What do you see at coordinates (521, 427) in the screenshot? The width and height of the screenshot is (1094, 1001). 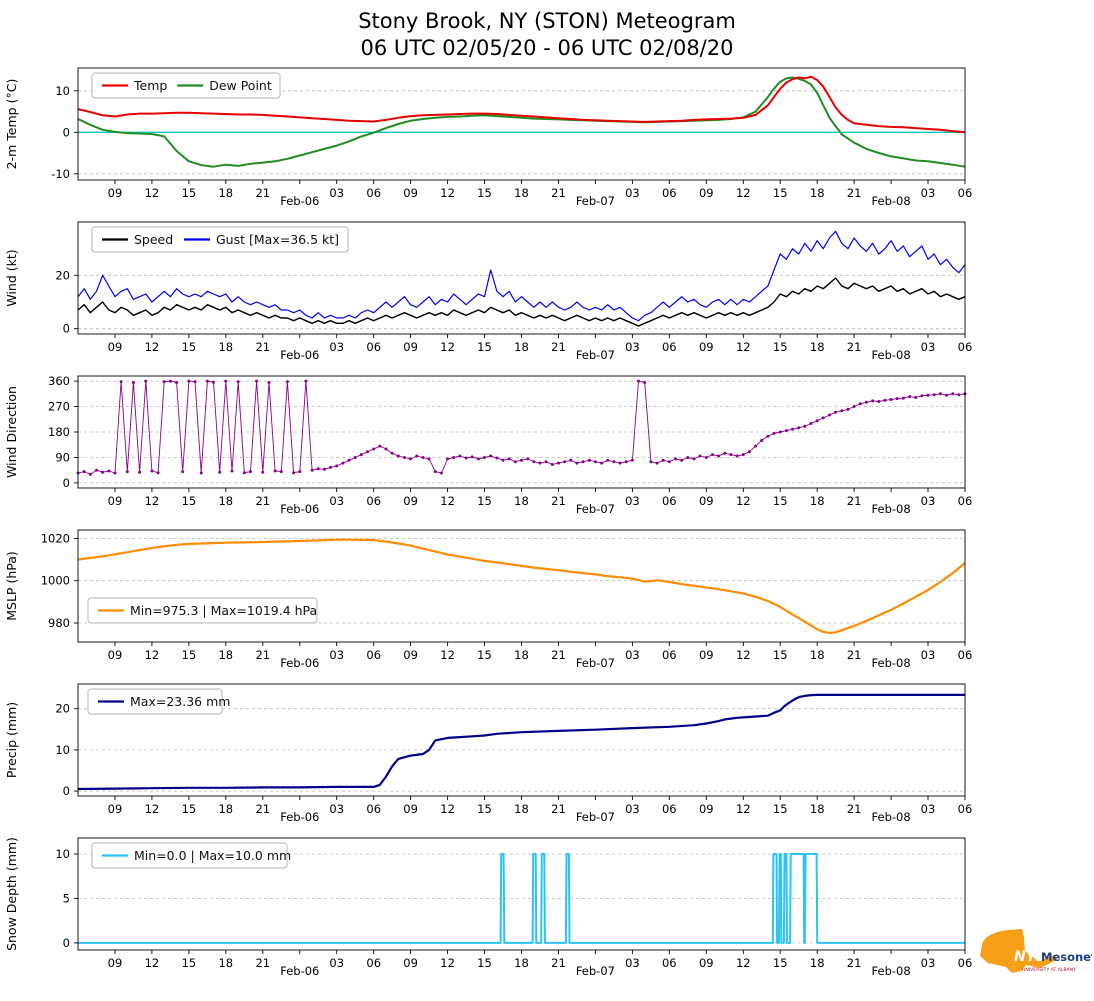 I see `series-wind-direction-markers` at bounding box center [521, 427].